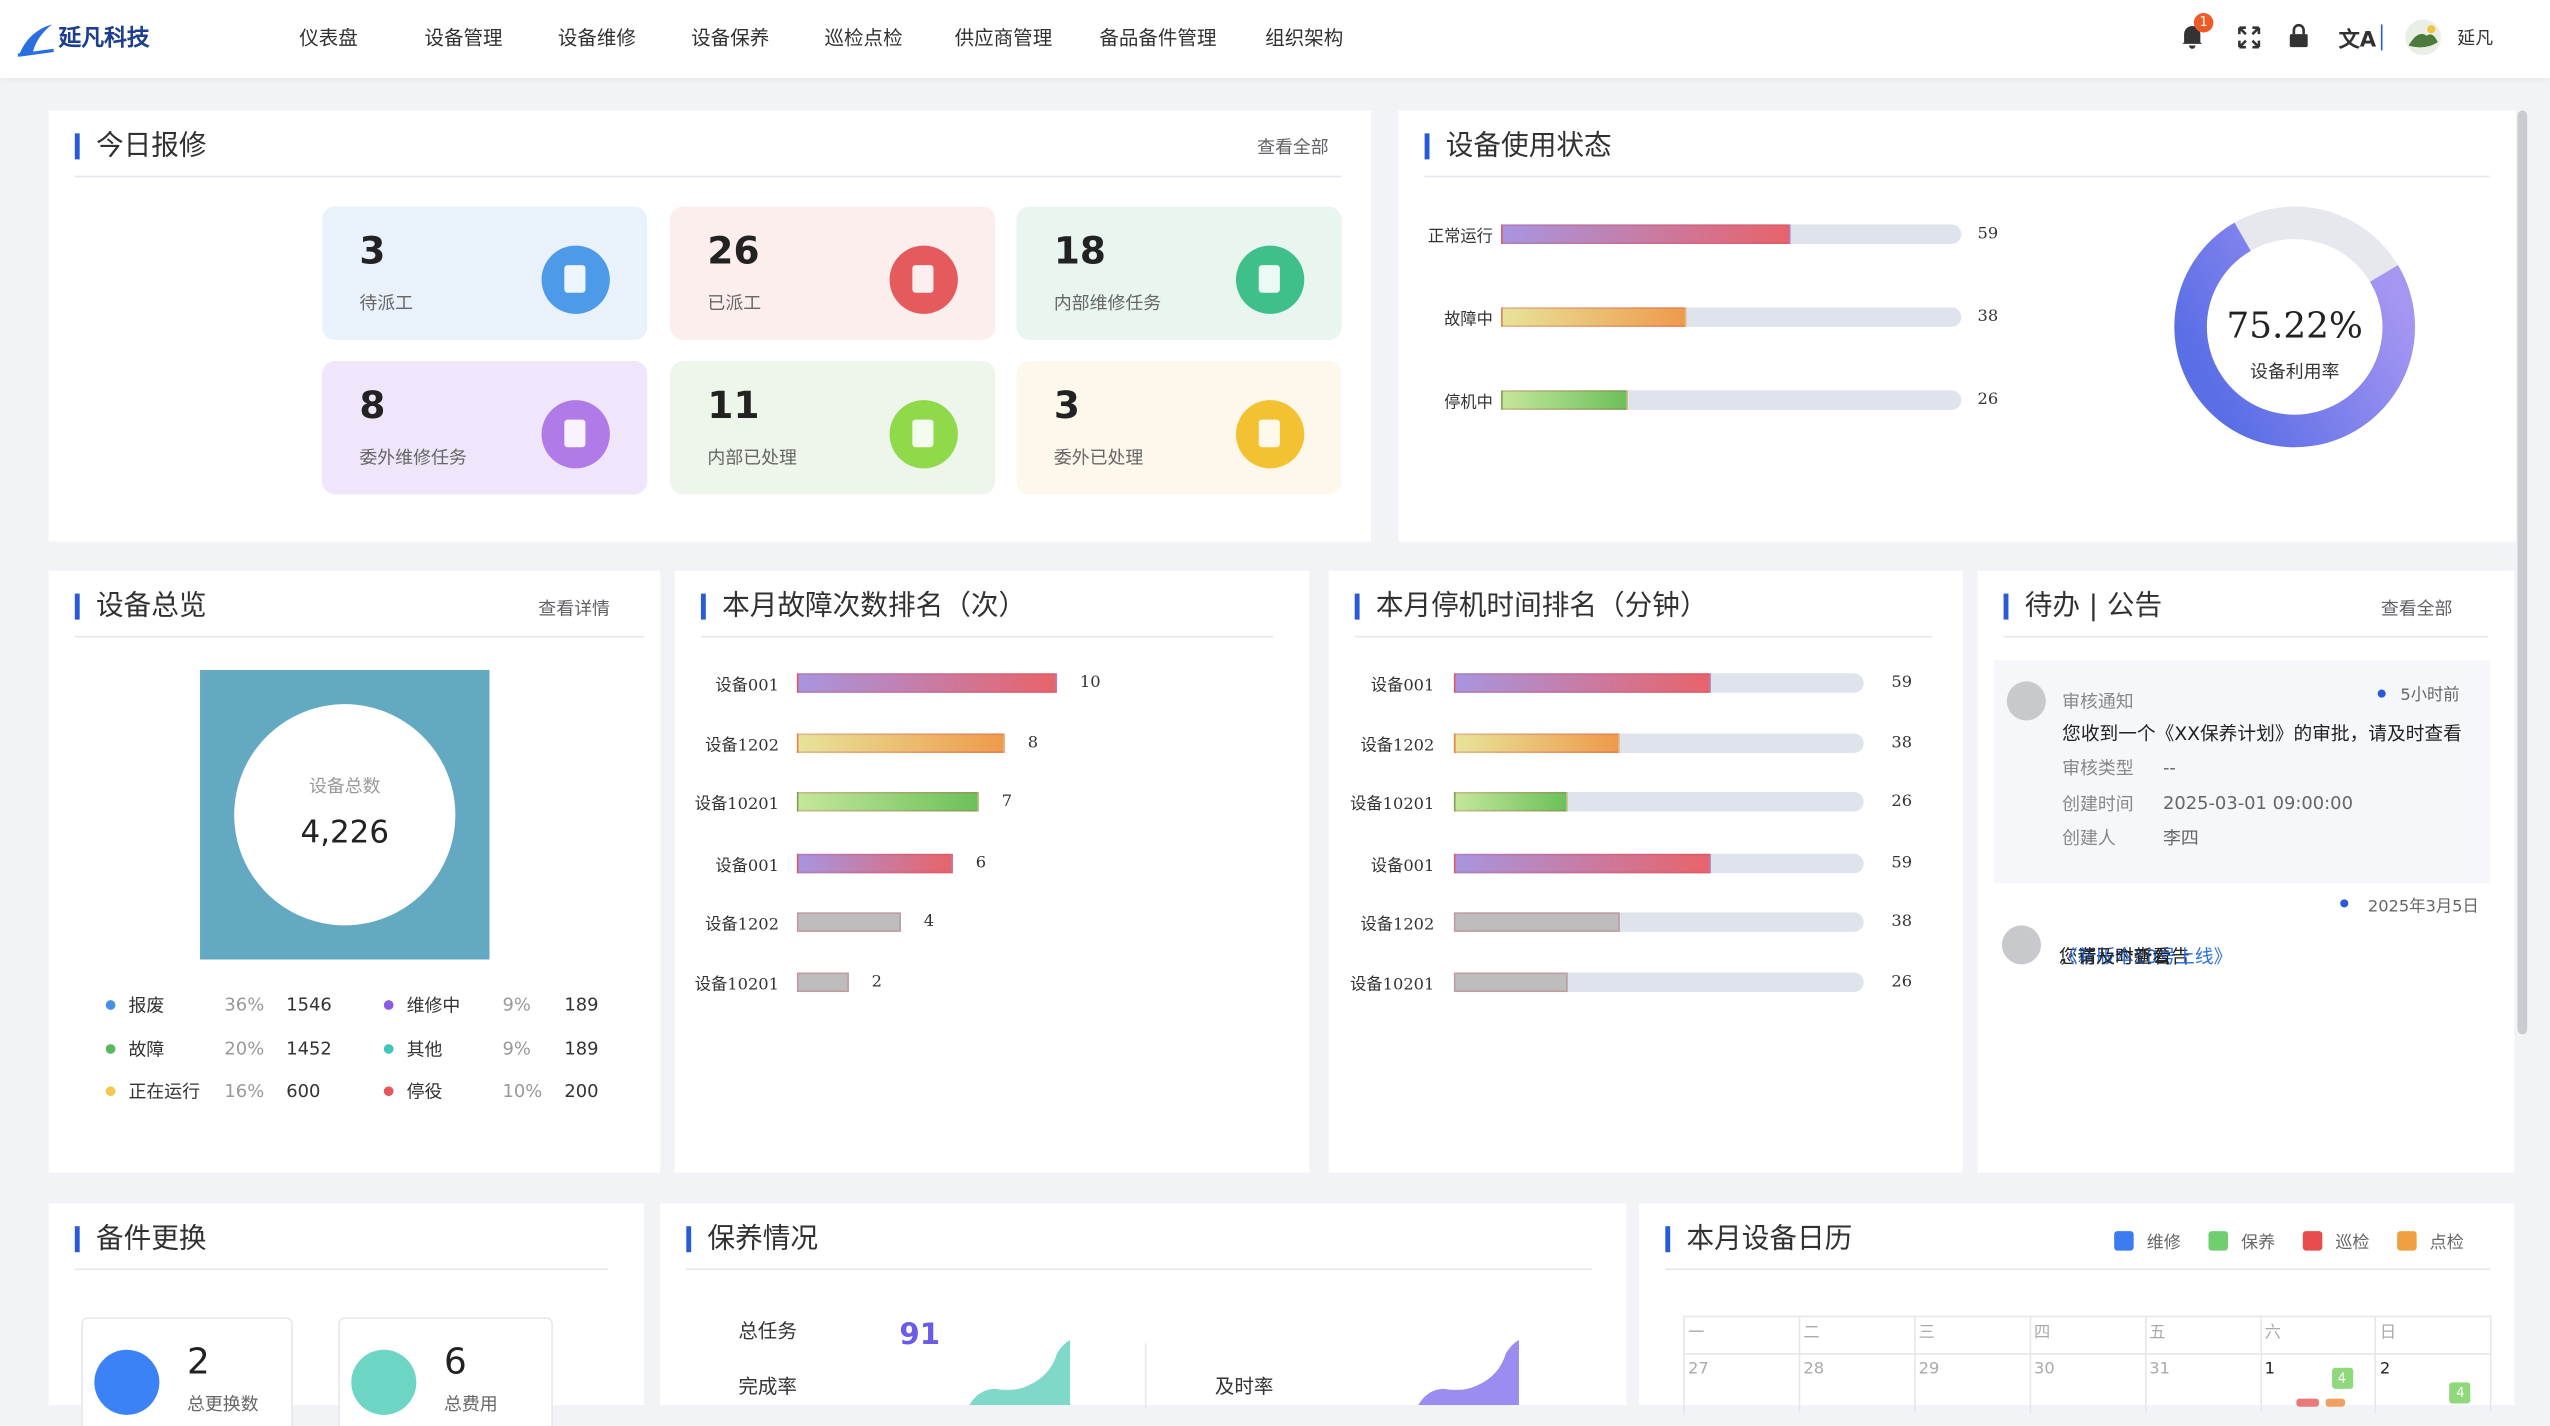 This screenshot has height=1426, width=2550. I want to click on bar-value: 26, so click(1902, 801).